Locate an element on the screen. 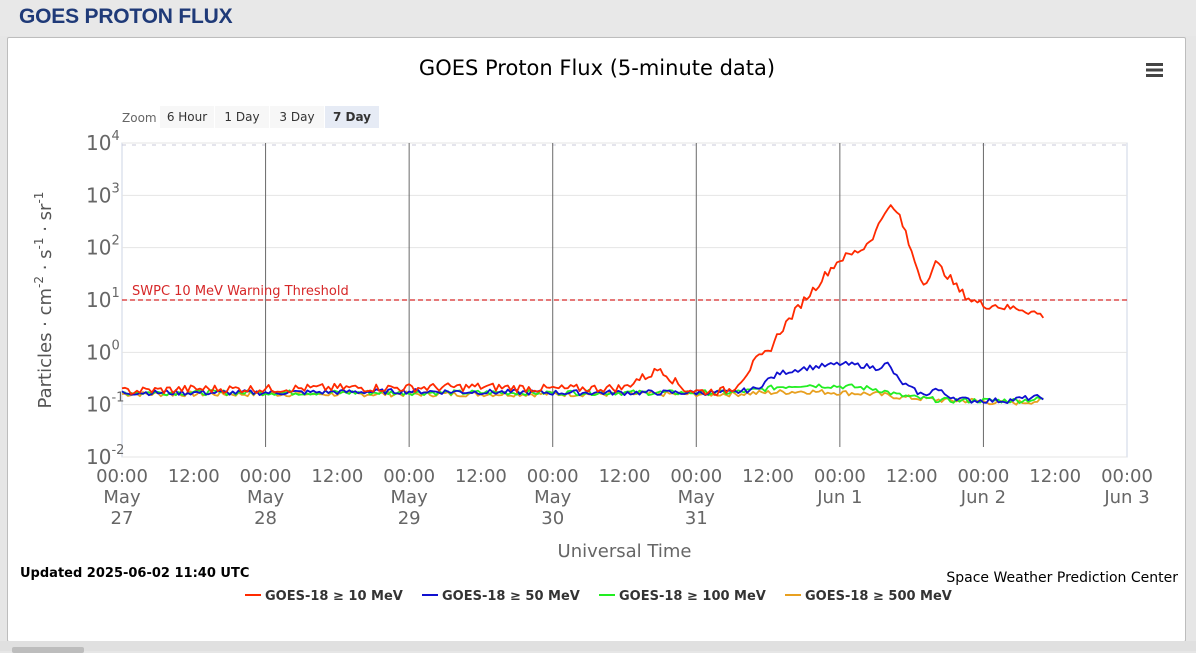  y-tick-label: 10⁰ is located at coordinates (103, 351).